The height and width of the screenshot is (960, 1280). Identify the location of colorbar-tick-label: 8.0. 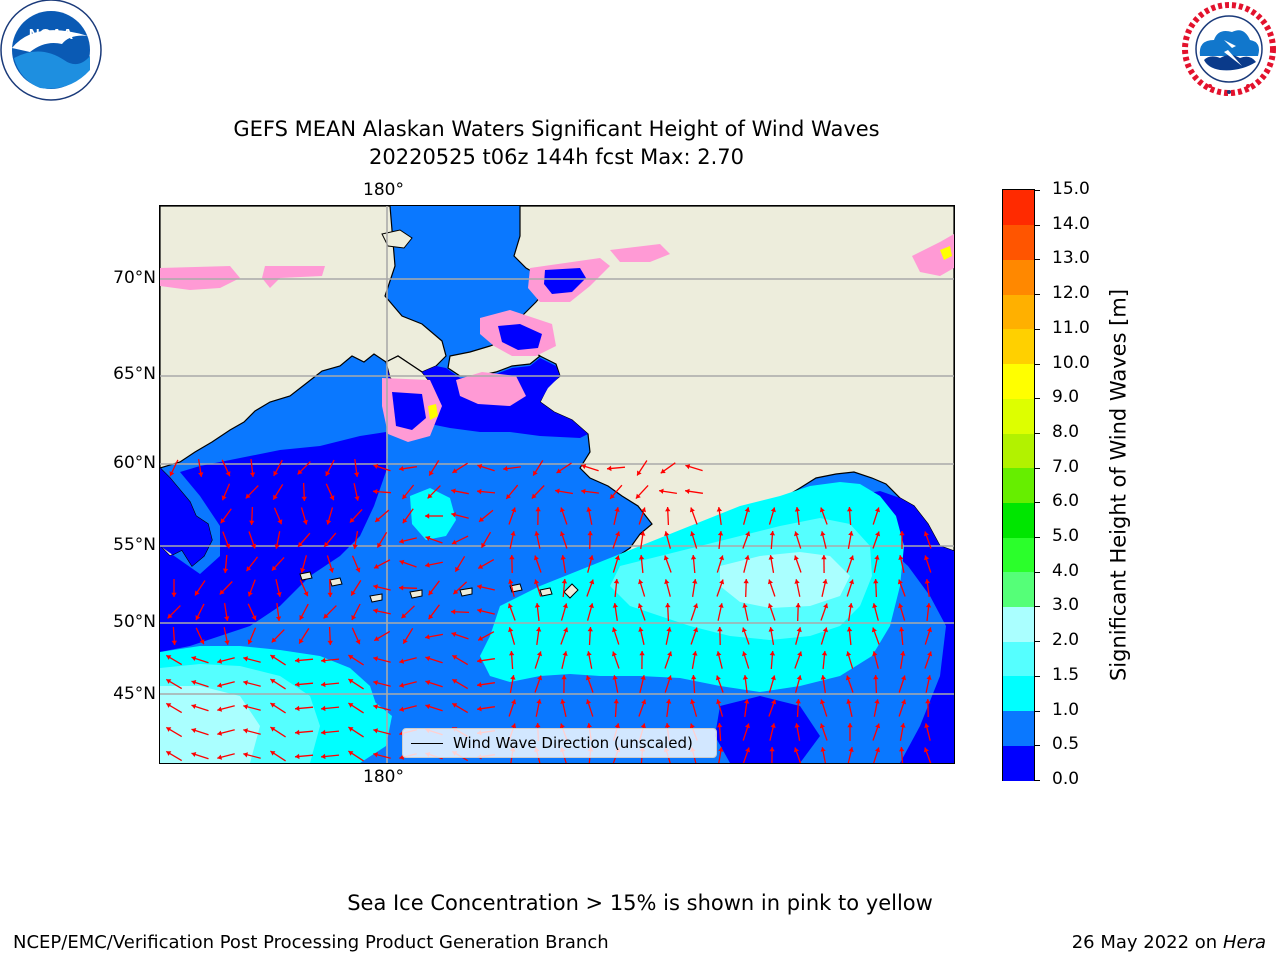
(1066, 431).